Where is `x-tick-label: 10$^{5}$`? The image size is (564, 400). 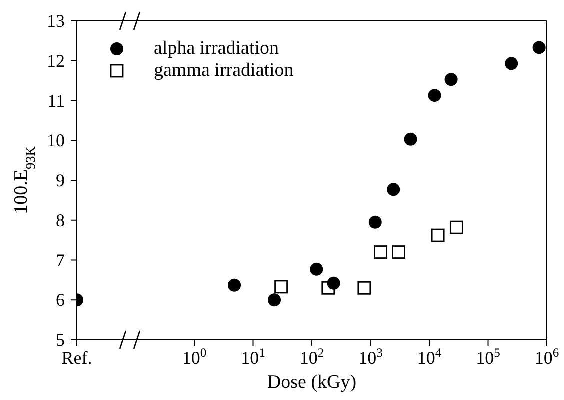
x-tick-label: 10$^{5}$ is located at coordinates (488, 357).